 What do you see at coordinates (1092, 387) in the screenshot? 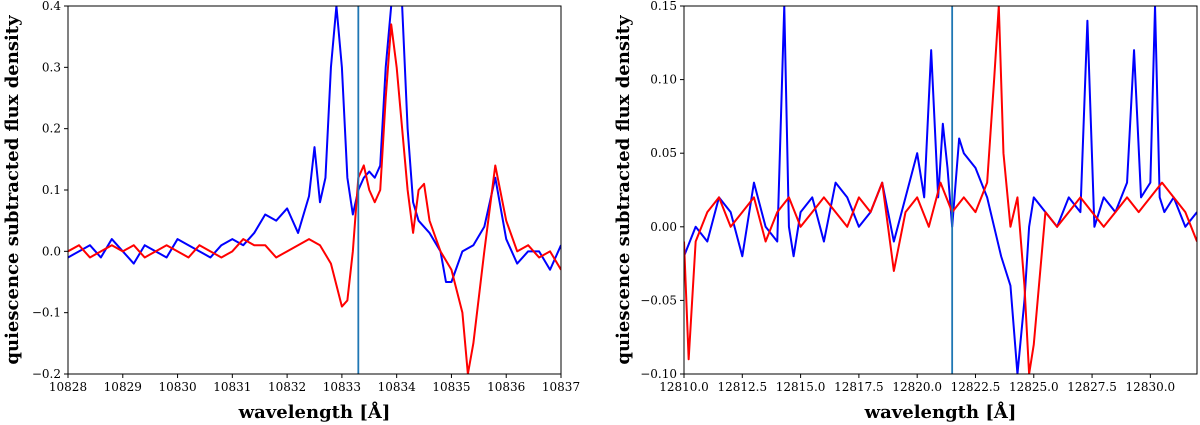
I see `x-tick-label: 12827.5` at bounding box center [1092, 387].